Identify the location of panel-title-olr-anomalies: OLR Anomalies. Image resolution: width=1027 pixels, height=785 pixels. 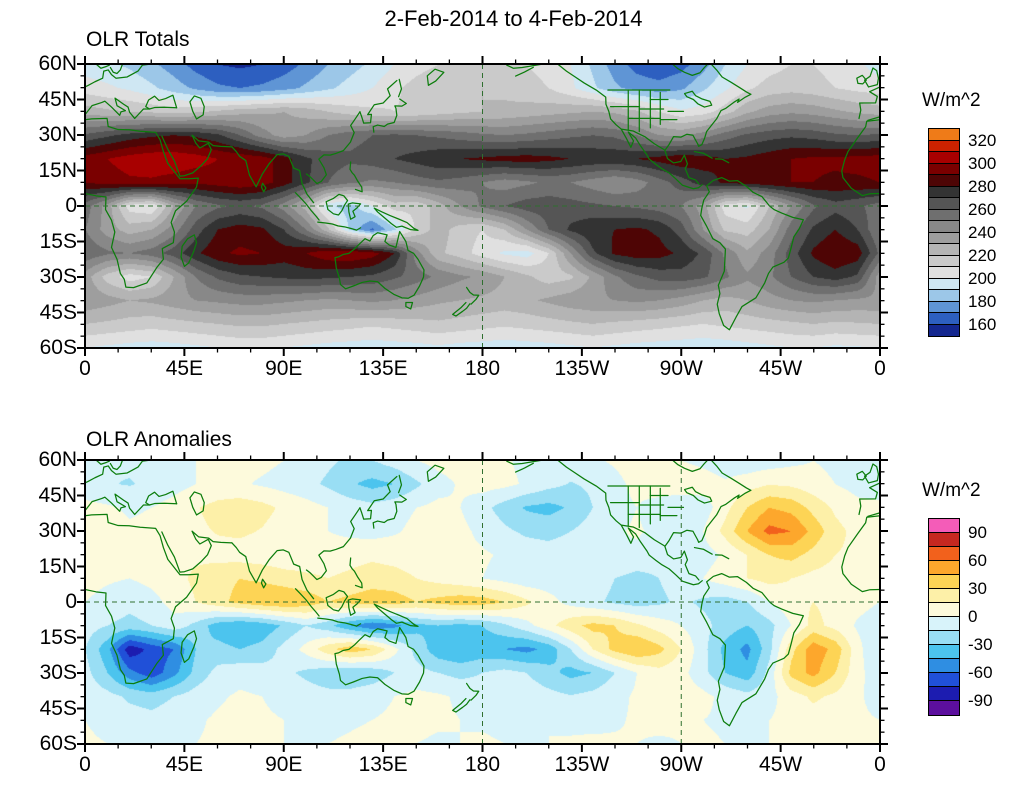
(159, 439).